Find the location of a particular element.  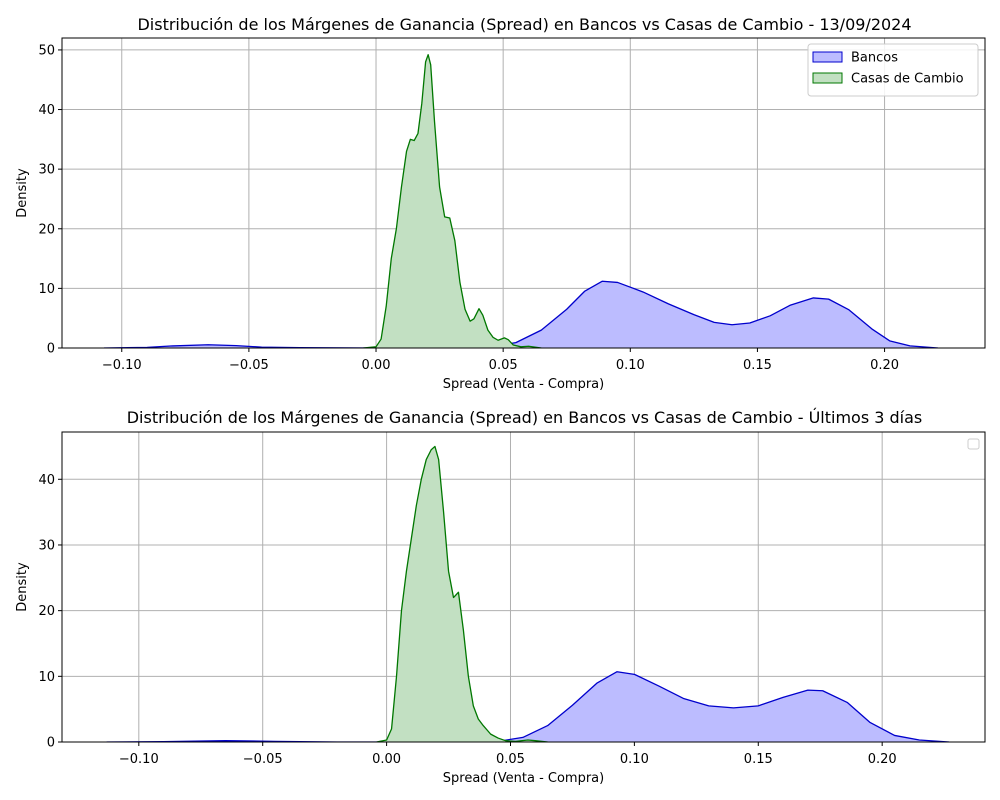

legend-box-empty is located at coordinates (973, 444).